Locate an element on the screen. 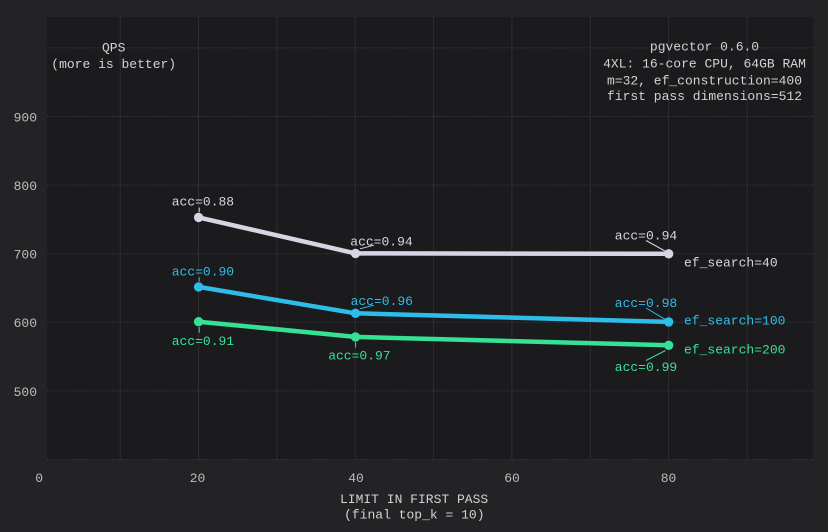 Image resolution: width=828 pixels, height=532 pixels. svg-text: (final top_k = 10) is located at coordinates (414, 514).